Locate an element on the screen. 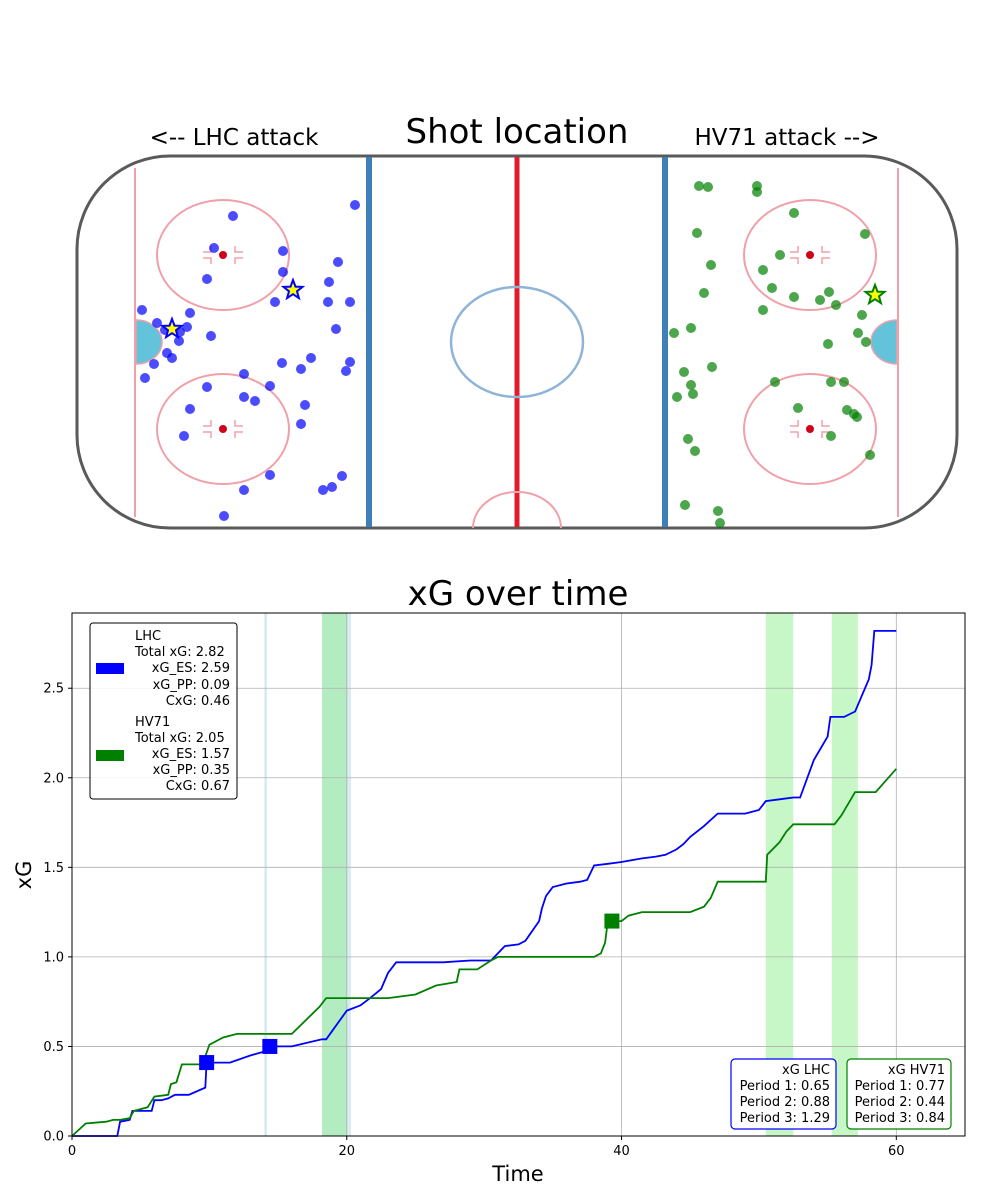 The width and height of the screenshot is (1000, 1200). faceoff-circle-bottom-left is located at coordinates (223, 429).